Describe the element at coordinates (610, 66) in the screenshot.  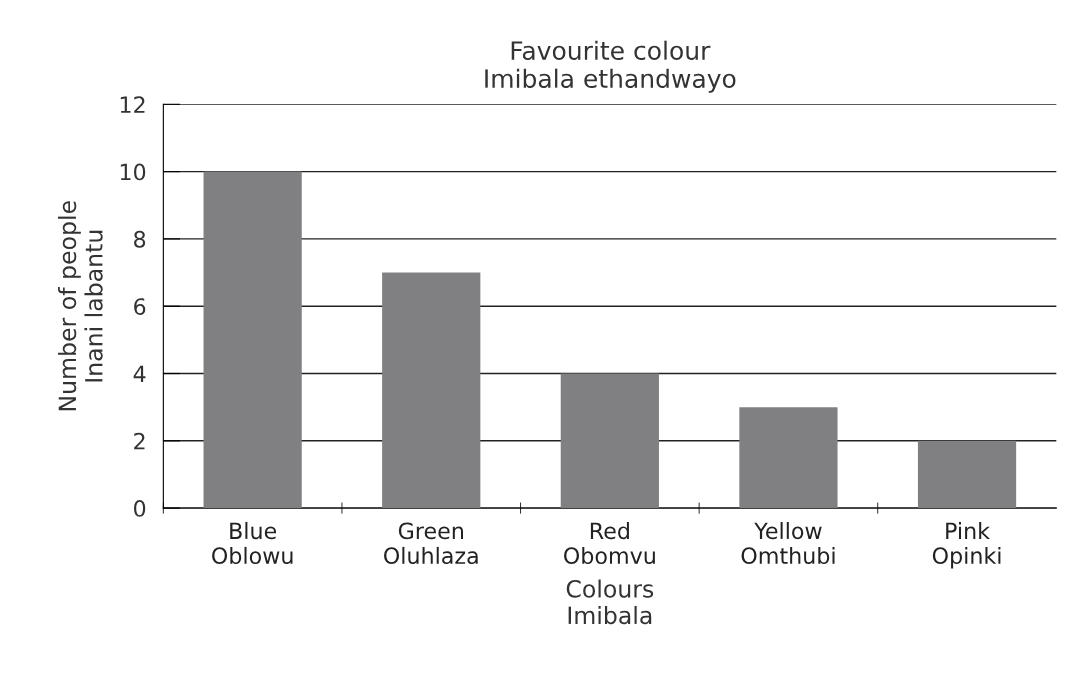
I see `chart-title: Favourite colour Imibala ethandwayo` at that location.